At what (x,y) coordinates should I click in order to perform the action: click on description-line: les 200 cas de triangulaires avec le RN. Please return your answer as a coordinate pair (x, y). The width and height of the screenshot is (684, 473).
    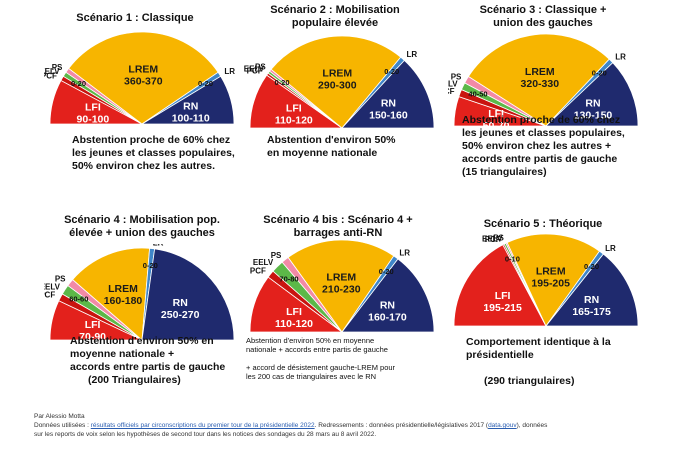
    Looking at the image, I should click on (311, 376).